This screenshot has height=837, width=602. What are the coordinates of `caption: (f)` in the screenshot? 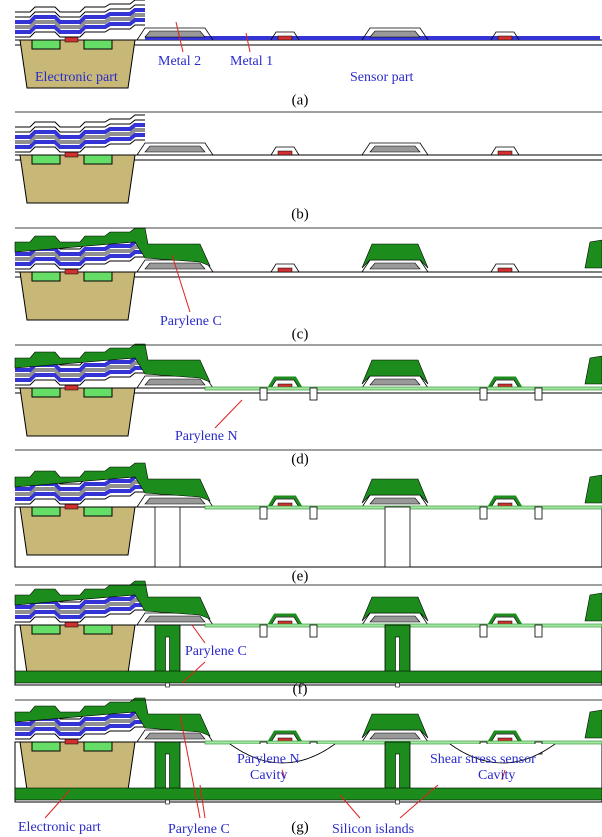 It's located at (300, 689).